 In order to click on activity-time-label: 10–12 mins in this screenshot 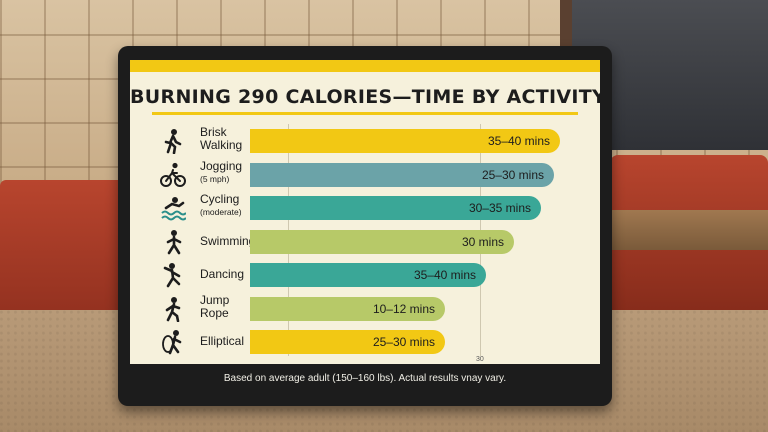, I will do `click(403, 308)`.